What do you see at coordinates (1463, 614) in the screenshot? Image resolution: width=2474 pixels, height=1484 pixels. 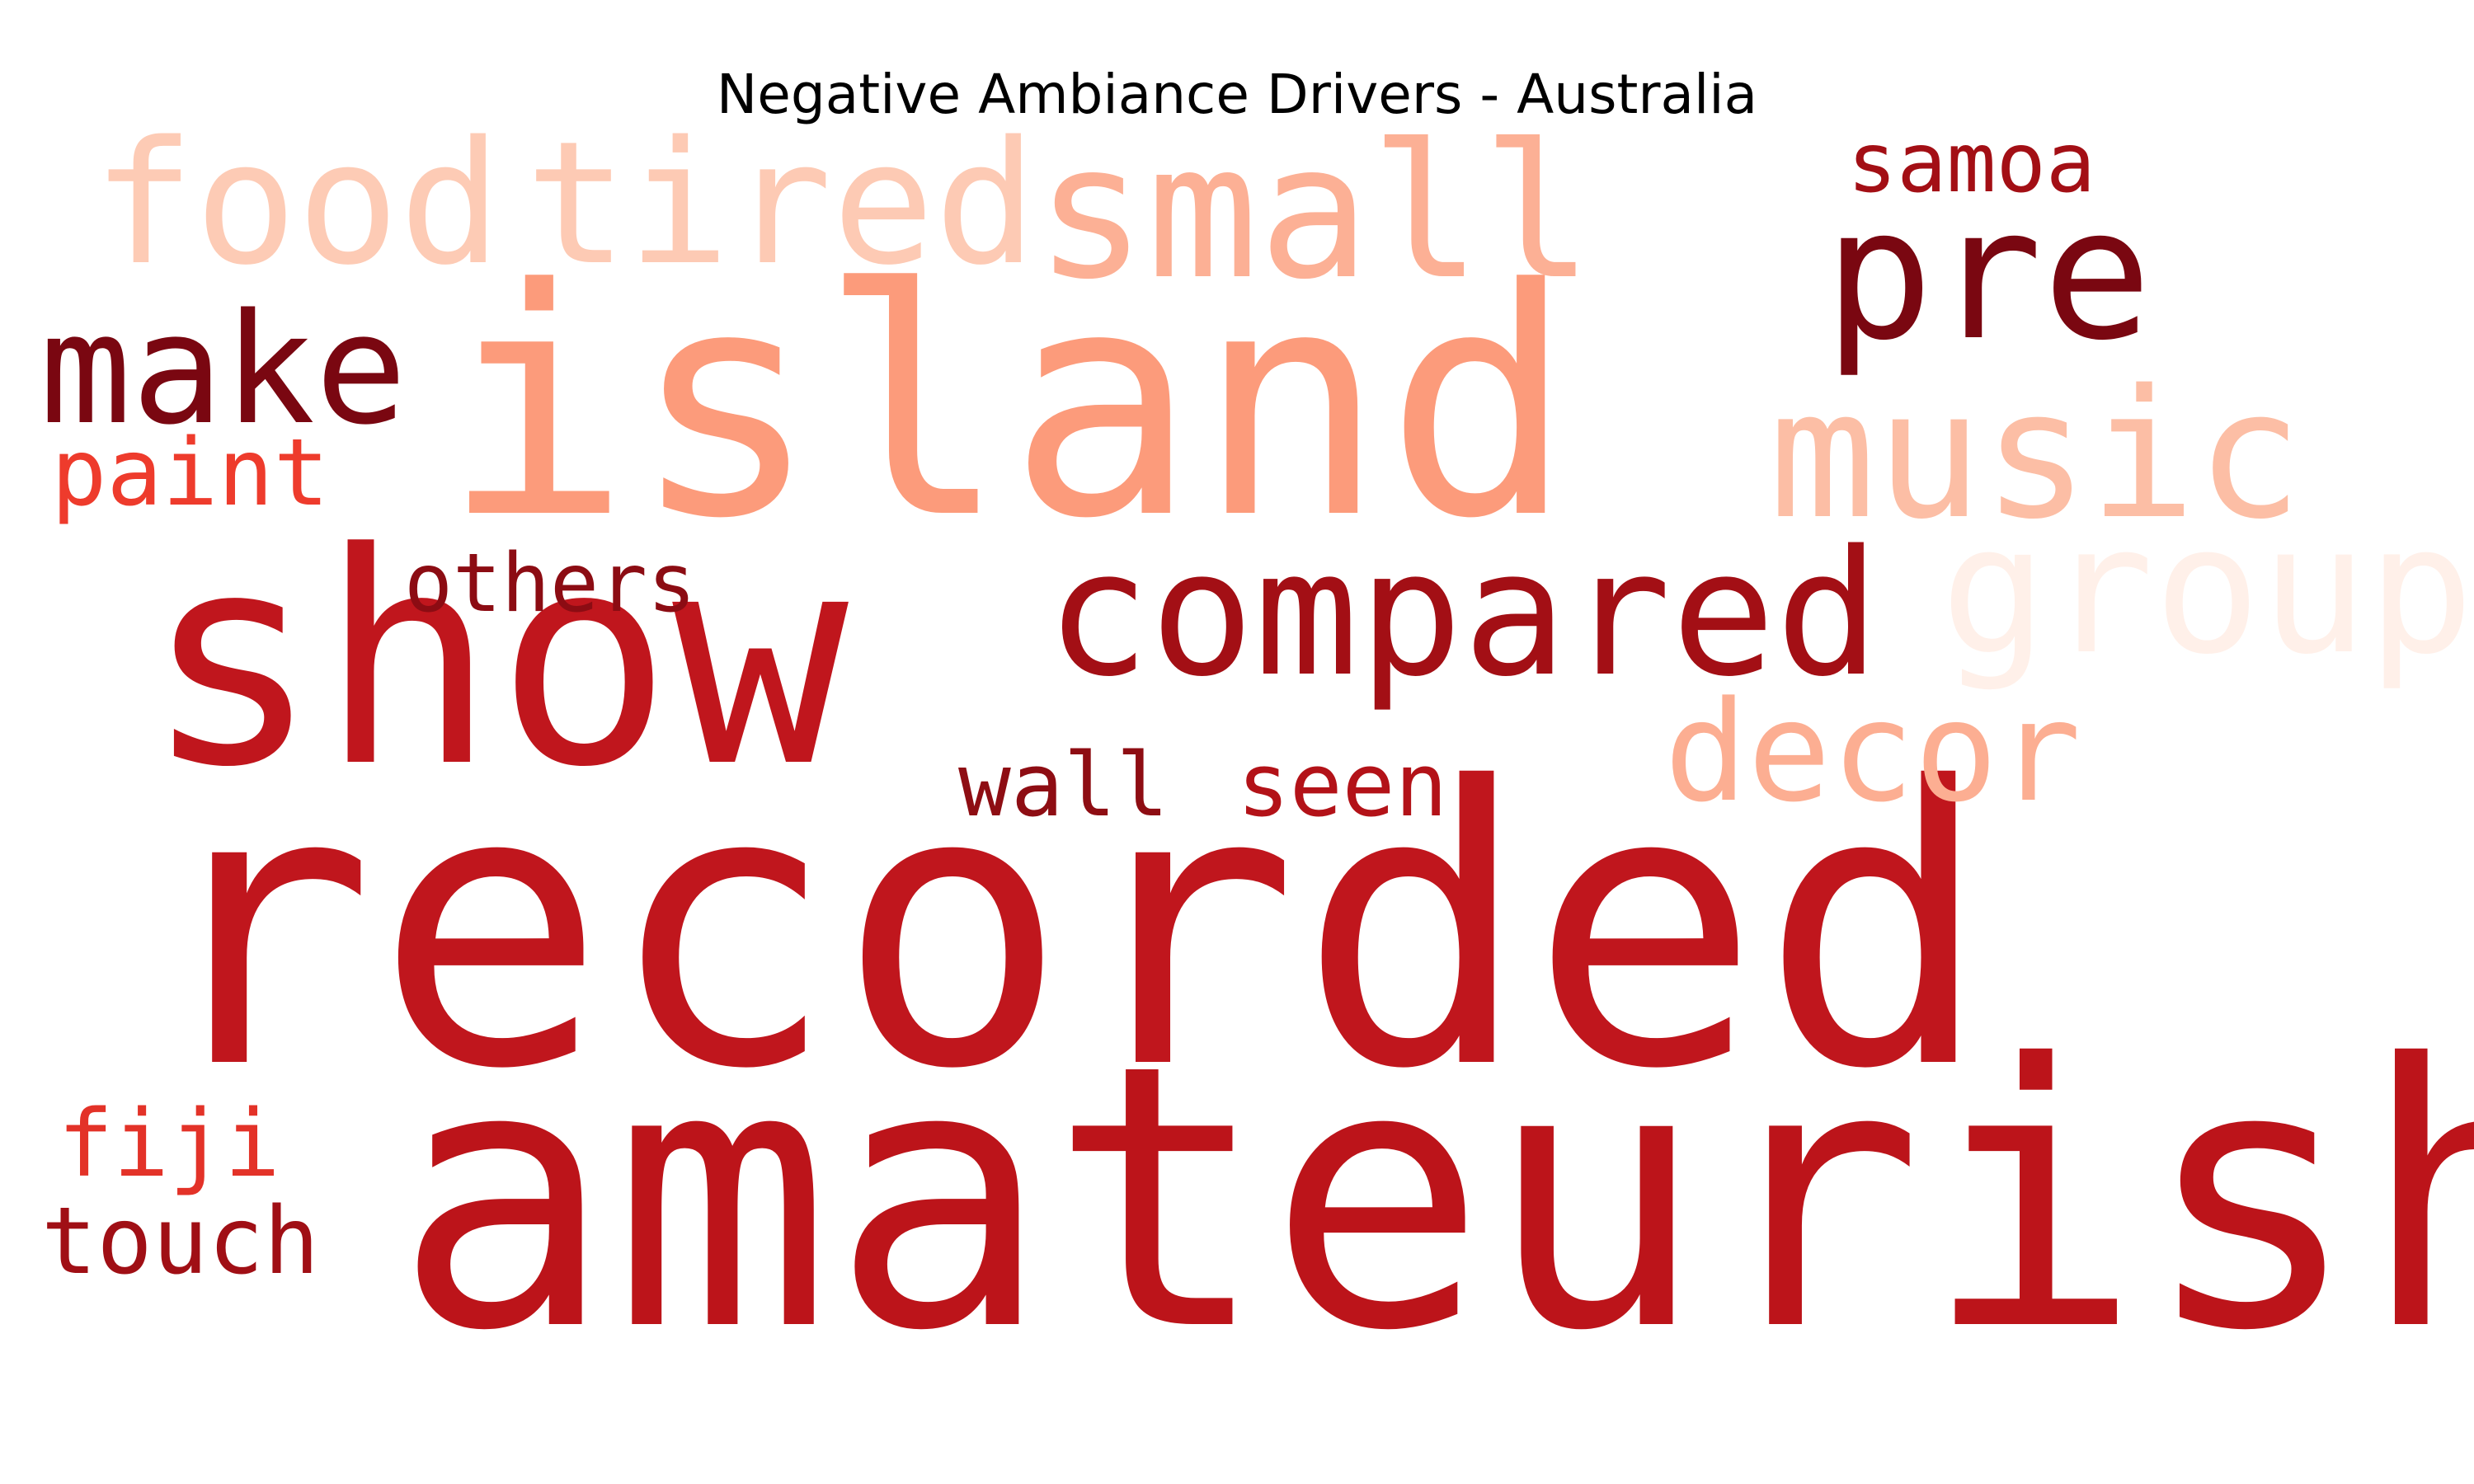 I see `word-compared: compared` at bounding box center [1463, 614].